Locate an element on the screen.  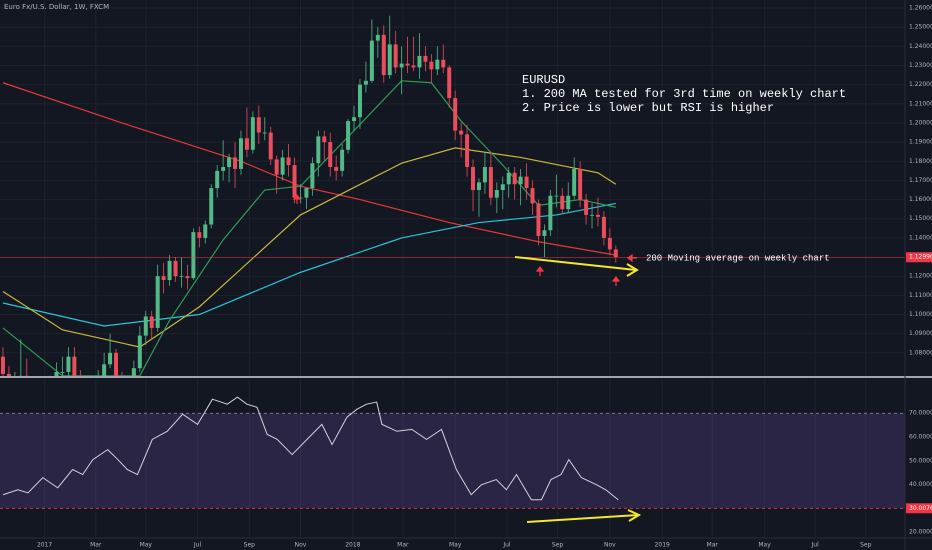
y-tick-label: 1.19000 is located at coordinates (920, 142).